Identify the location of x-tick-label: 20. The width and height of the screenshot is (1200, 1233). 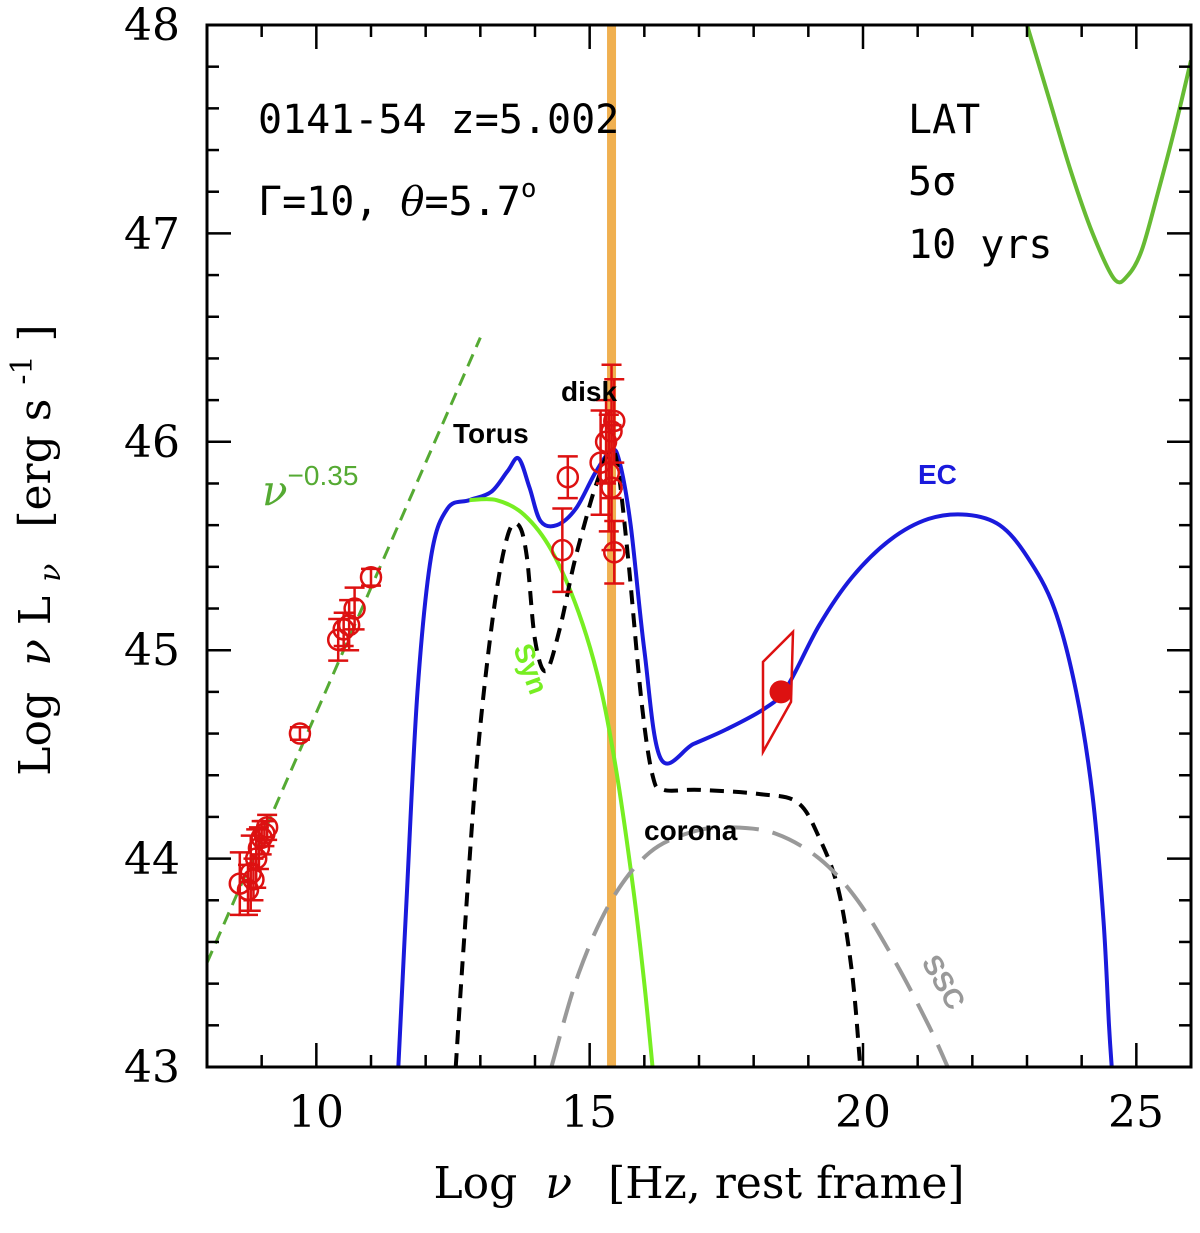
(863, 1112).